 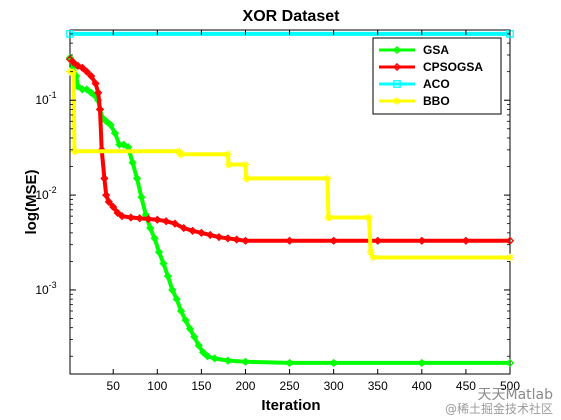 I want to click on legend-label: CPSOGSA, so click(x=453, y=67).